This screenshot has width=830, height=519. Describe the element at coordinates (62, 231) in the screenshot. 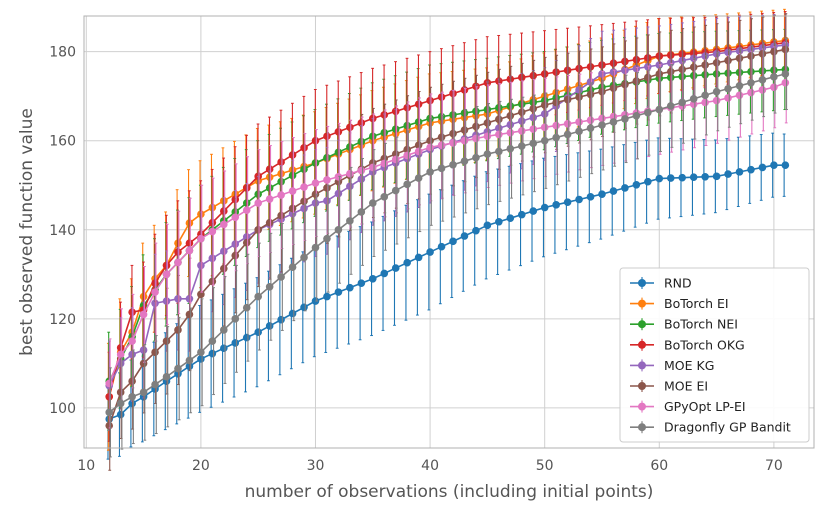

I see `y-tick-label: 140` at that location.